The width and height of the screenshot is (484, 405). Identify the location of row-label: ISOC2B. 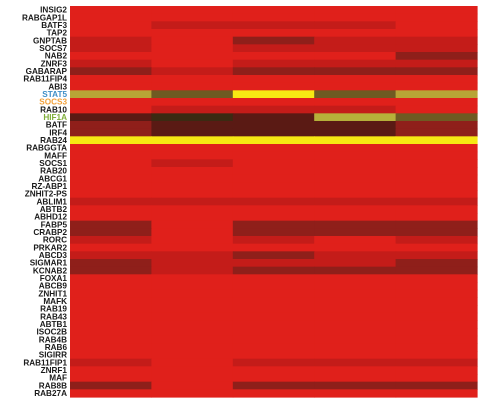
(52, 332).